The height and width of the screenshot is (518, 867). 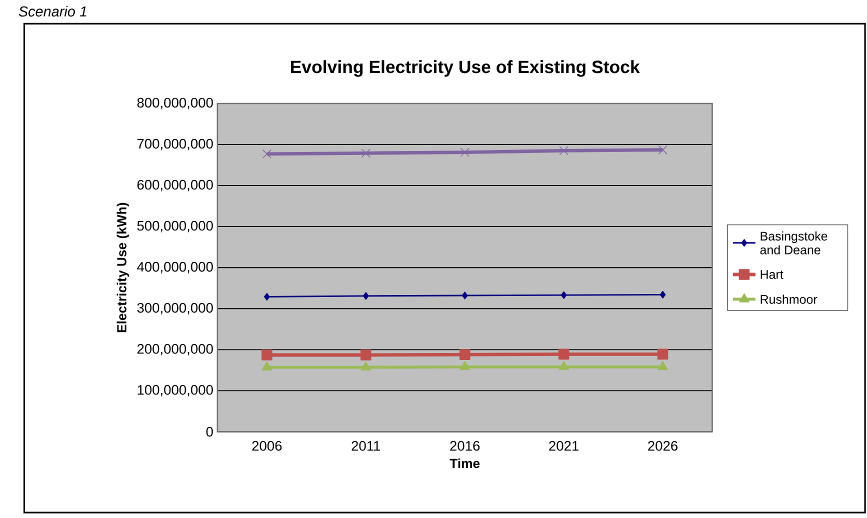 What do you see at coordinates (175, 308) in the screenshot?
I see `y-tick-label: 300,000,000` at bounding box center [175, 308].